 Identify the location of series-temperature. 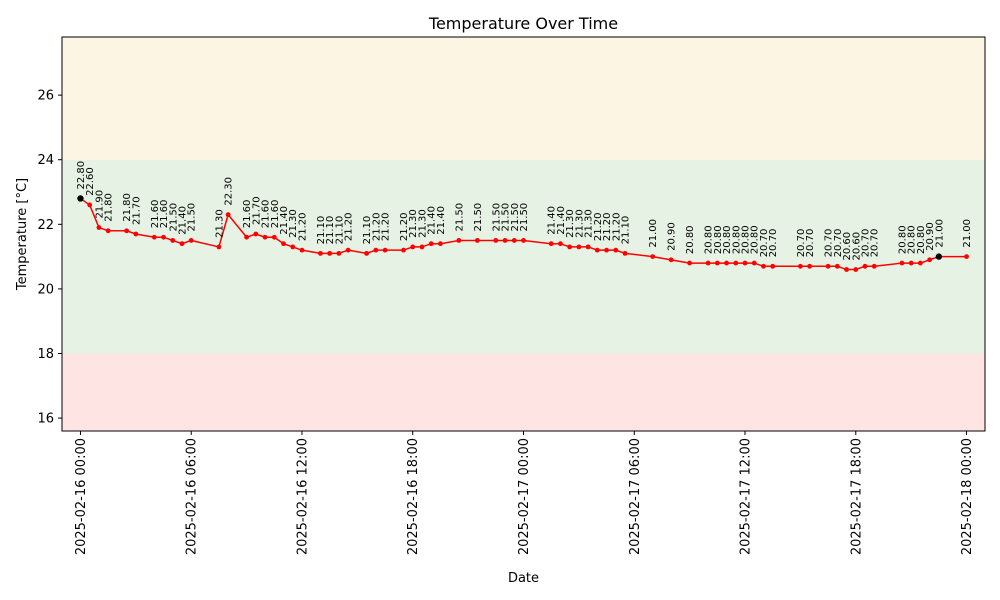
(523, 233).